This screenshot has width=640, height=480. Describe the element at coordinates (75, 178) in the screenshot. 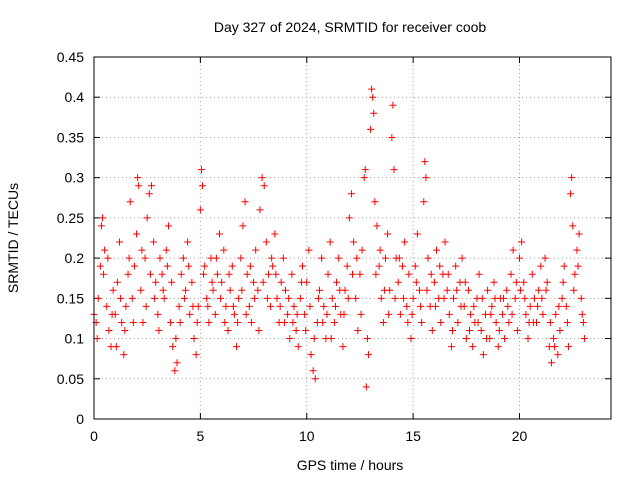

I see `y-tick-label: 0.3` at that location.